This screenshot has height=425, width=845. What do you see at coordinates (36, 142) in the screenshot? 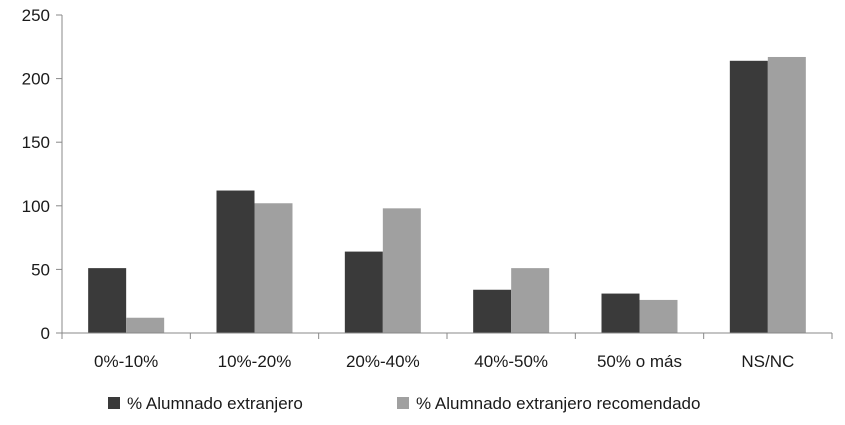
I see `y-tick-label: 150` at bounding box center [36, 142].